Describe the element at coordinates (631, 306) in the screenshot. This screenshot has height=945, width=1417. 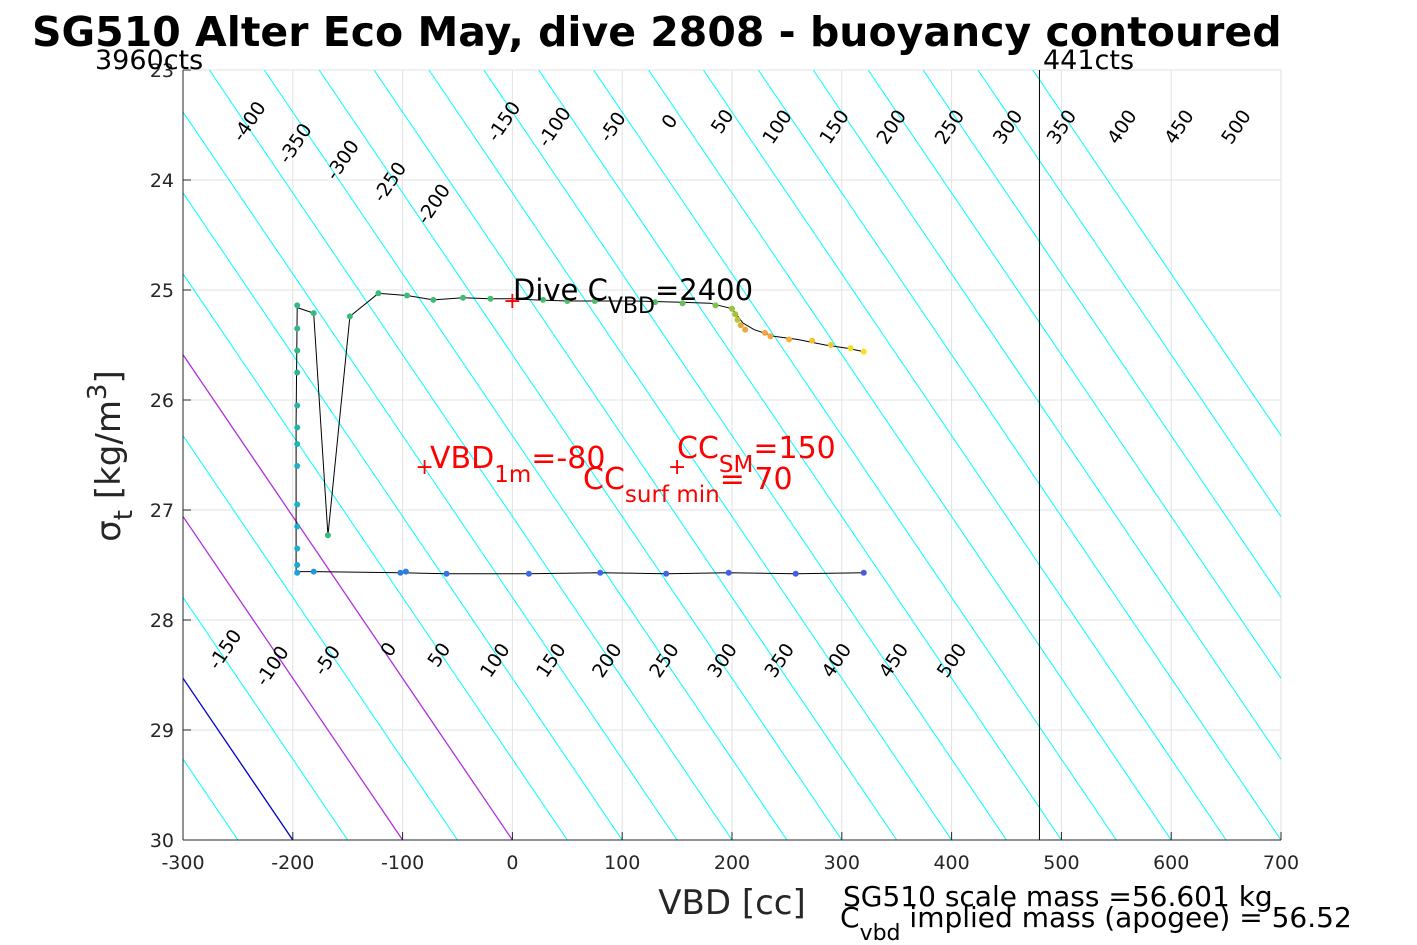
I see `dive-cvbd-sub: VBD` at that location.